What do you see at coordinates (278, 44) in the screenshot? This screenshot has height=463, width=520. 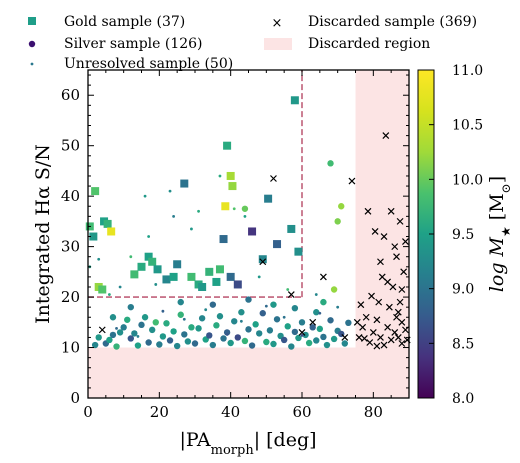 I see `legend-region-swatch` at bounding box center [278, 44].